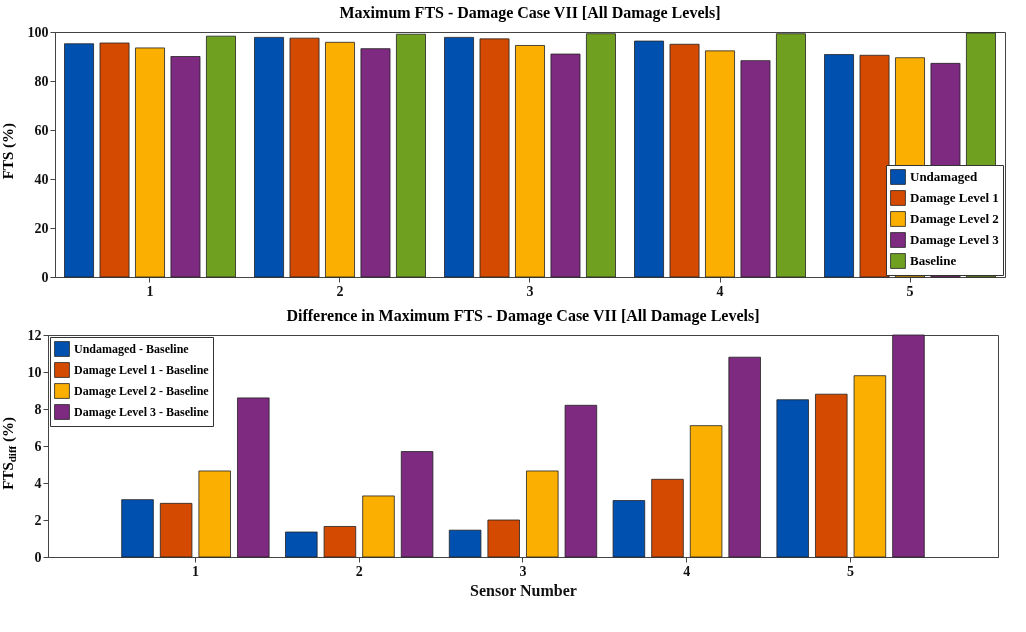 The height and width of the screenshot is (632, 1026). Describe the element at coordinates (530, 13) in the screenshot. I see `chart-title: Maximum FTS - Damage Case VII [All Damage Levels]` at that location.